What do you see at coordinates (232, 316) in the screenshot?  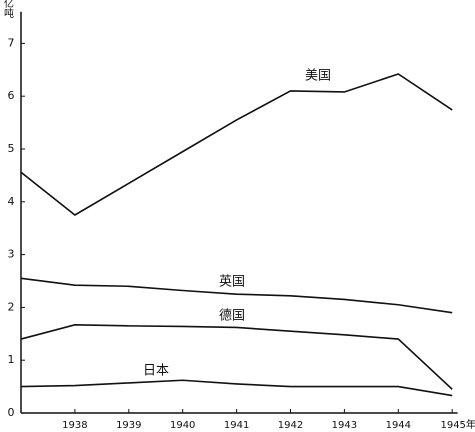 I see `series-label: 德国` at bounding box center [232, 316].